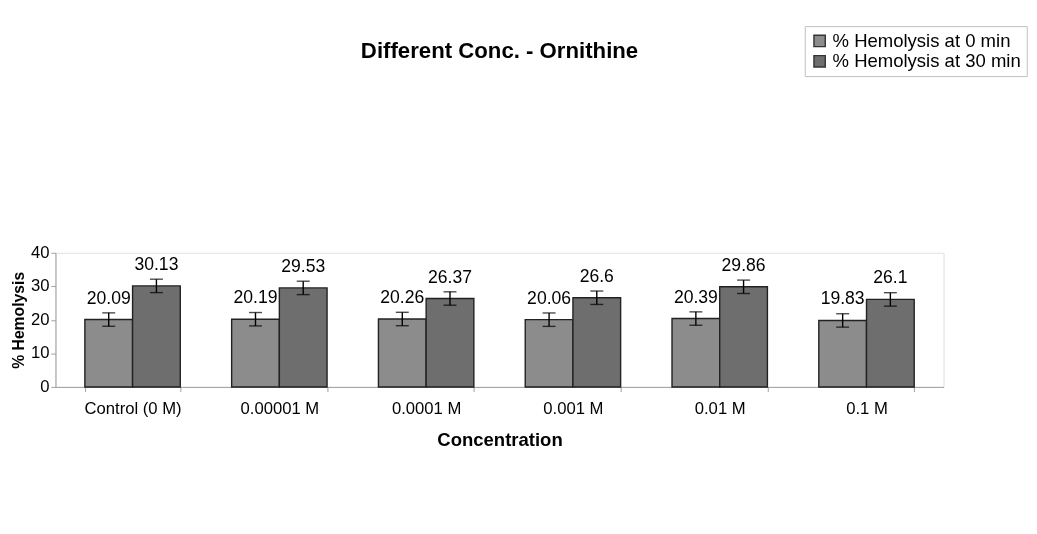 The width and height of the screenshot is (1037, 534). What do you see at coordinates (450, 276) in the screenshot?
I see `data-label: 26.37` at bounding box center [450, 276].